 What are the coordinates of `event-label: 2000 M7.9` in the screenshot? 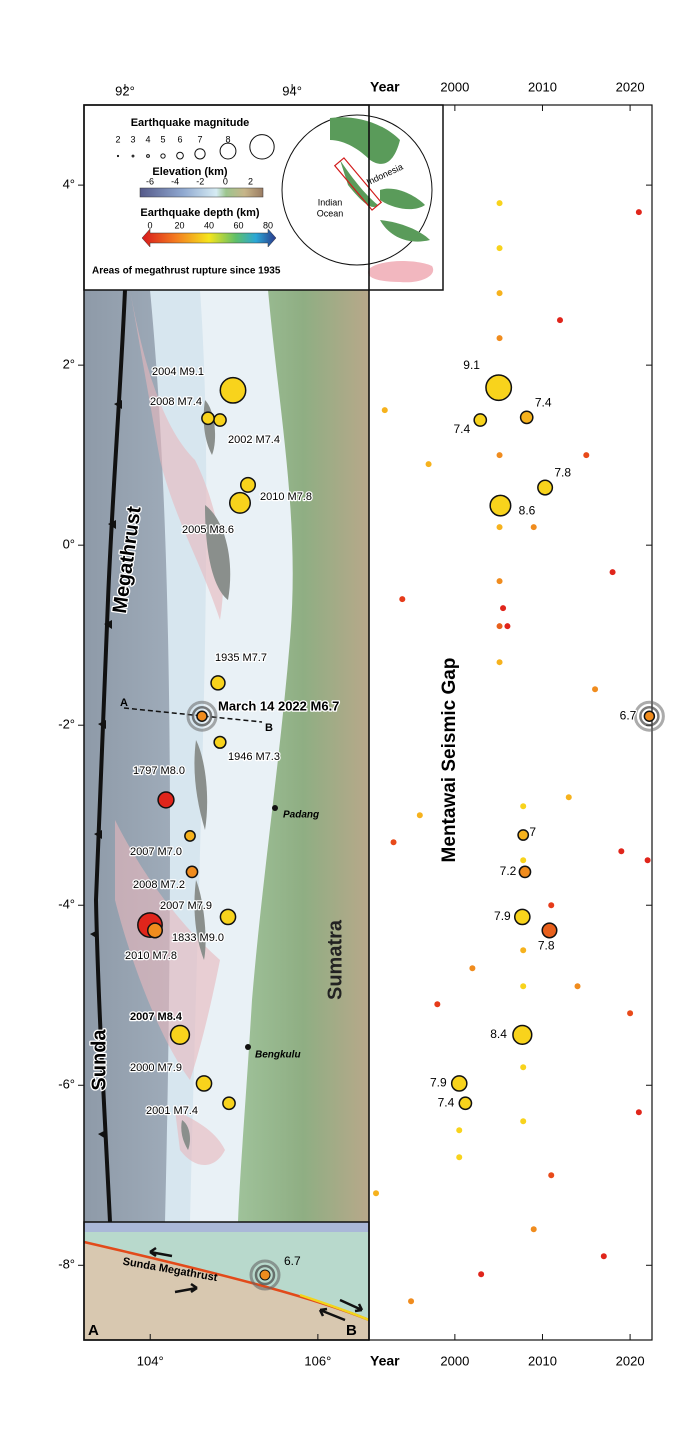 It's located at (156, 1068).